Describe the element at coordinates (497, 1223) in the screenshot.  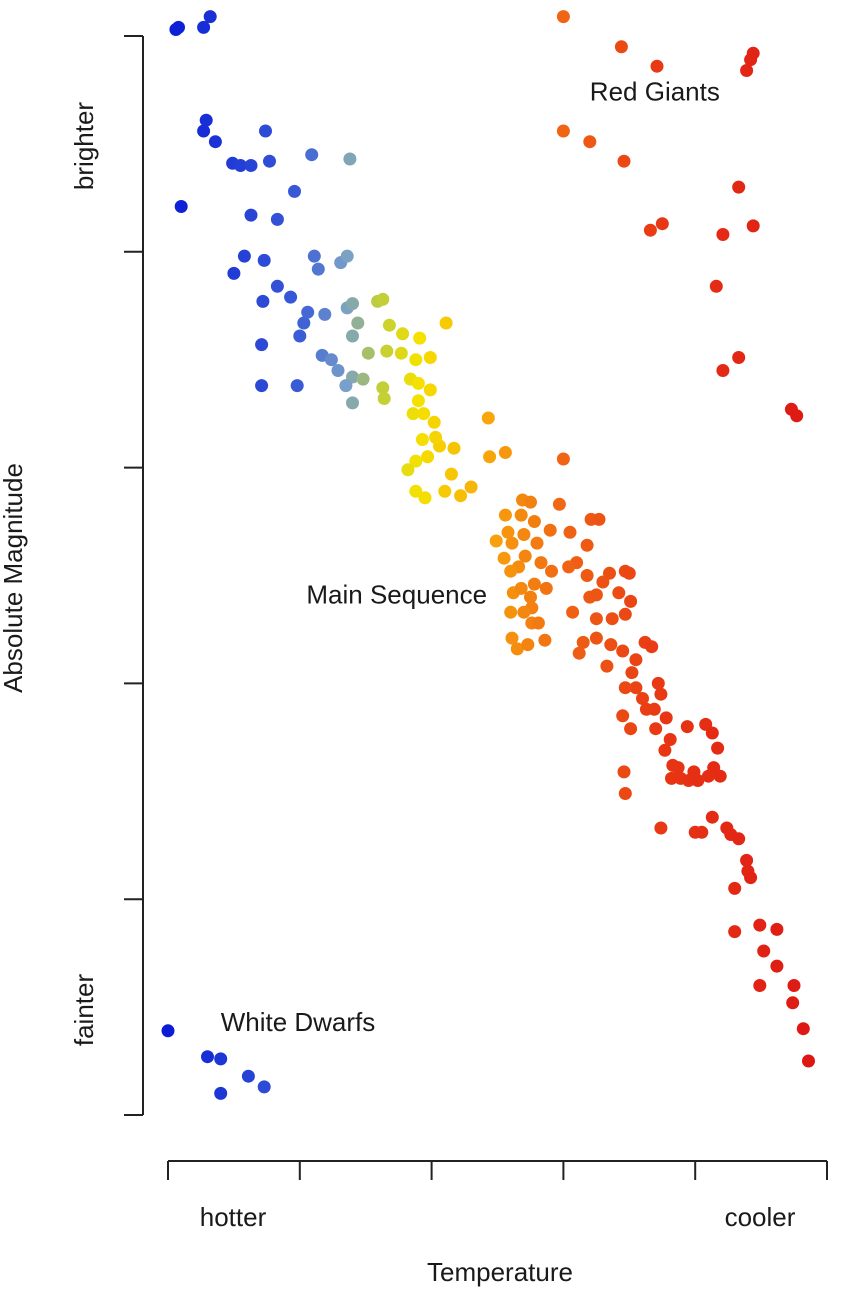
I see `x-axis: hotter cooler Temperature` at that location.